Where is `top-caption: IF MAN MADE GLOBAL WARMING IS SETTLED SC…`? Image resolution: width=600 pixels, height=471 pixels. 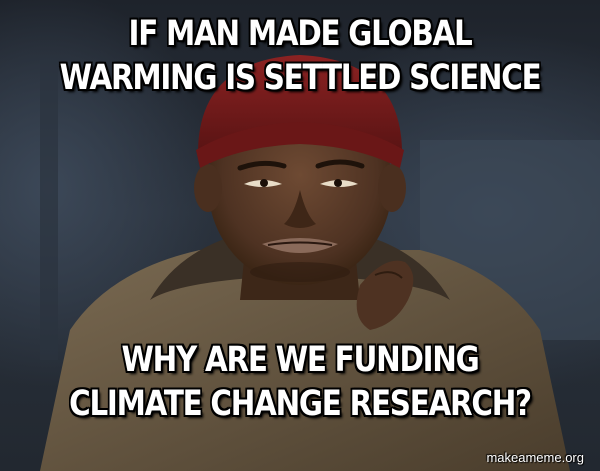 top-caption: IF MAN MADE GLOBAL WARMING IS SETTLED SC… is located at coordinates (300, 56).